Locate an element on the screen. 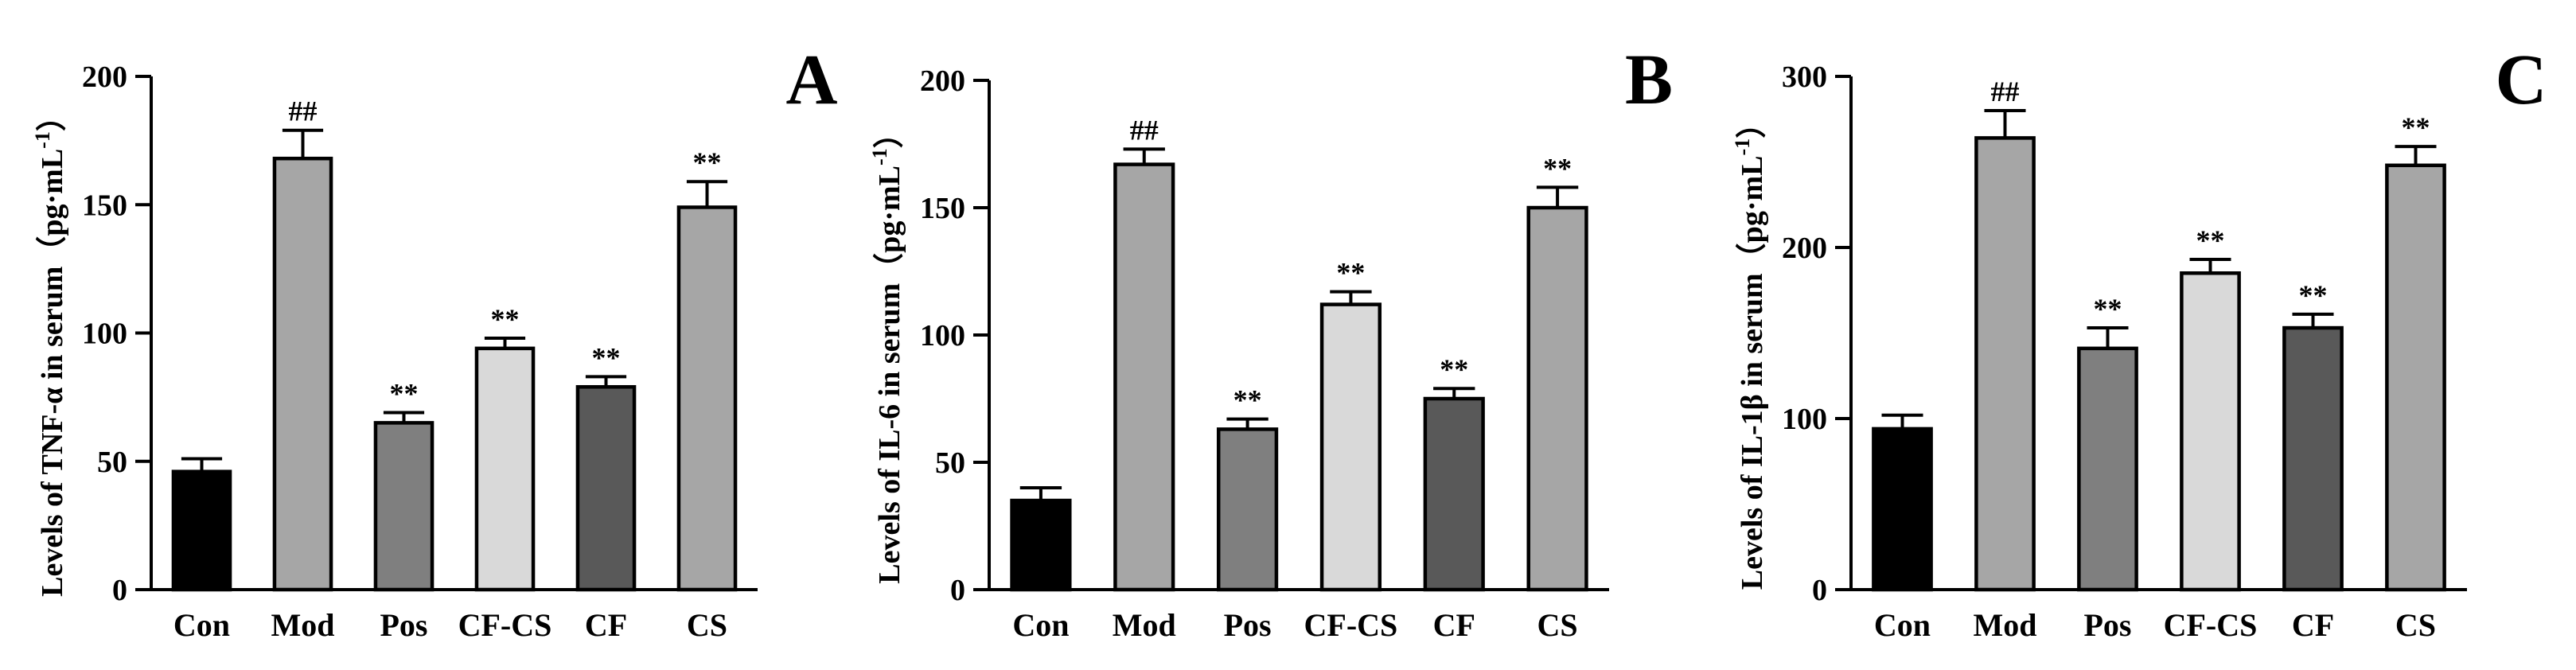  y-axis-label-main: Levels of TNF-α in serum（pg·mL is located at coordinates (52, 373).